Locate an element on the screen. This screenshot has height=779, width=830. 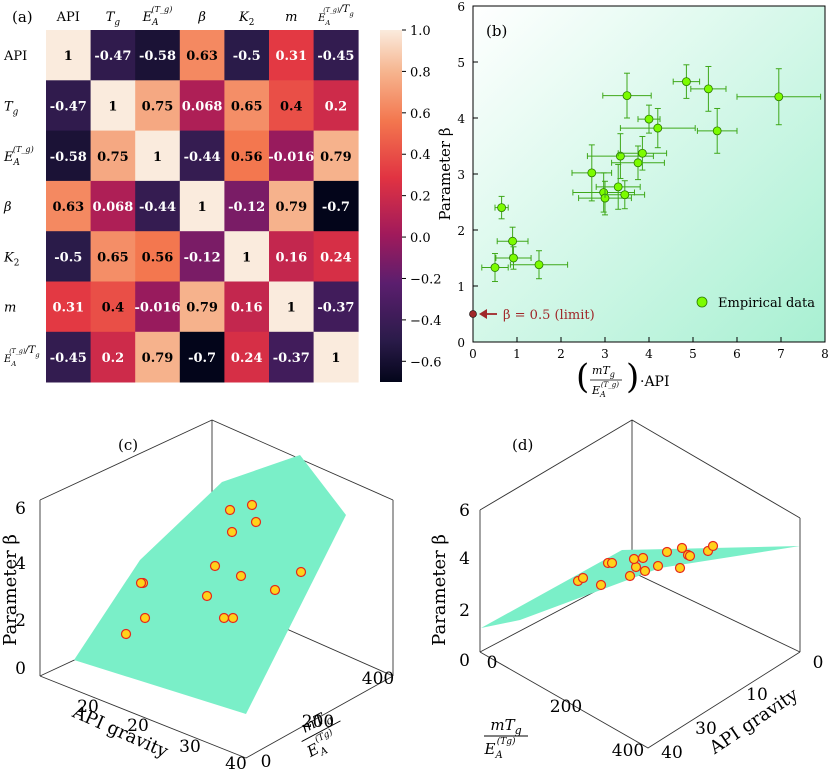
x-tick-label: 7 is located at coordinates (781, 354).